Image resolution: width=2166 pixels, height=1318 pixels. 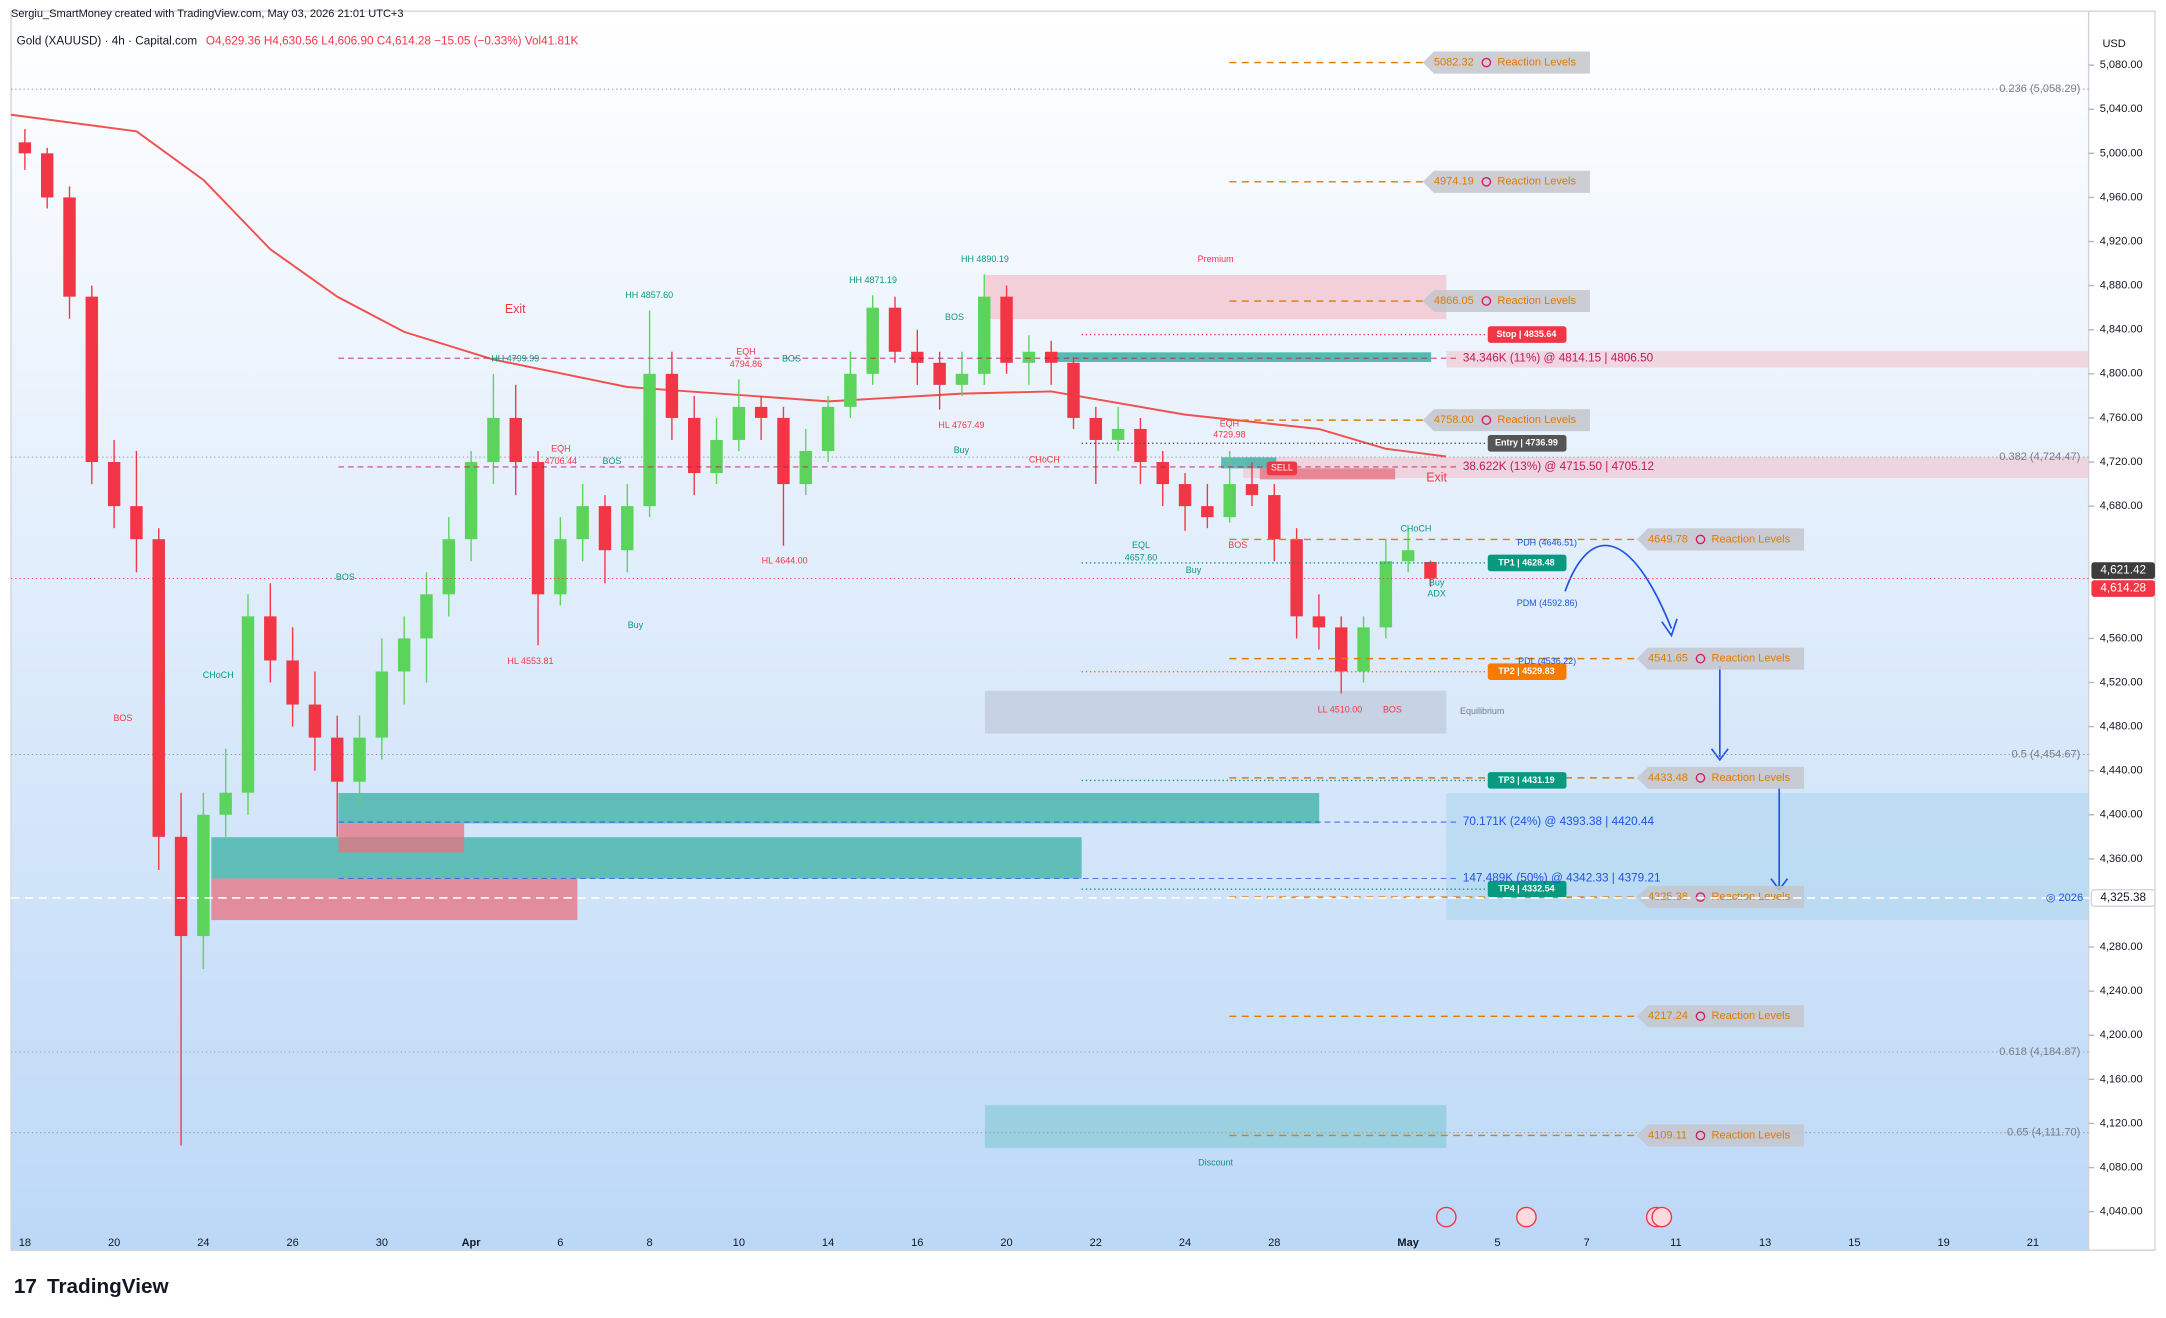 I want to click on fib-label: 0.236 (5,058.29), so click(x=2039, y=89).